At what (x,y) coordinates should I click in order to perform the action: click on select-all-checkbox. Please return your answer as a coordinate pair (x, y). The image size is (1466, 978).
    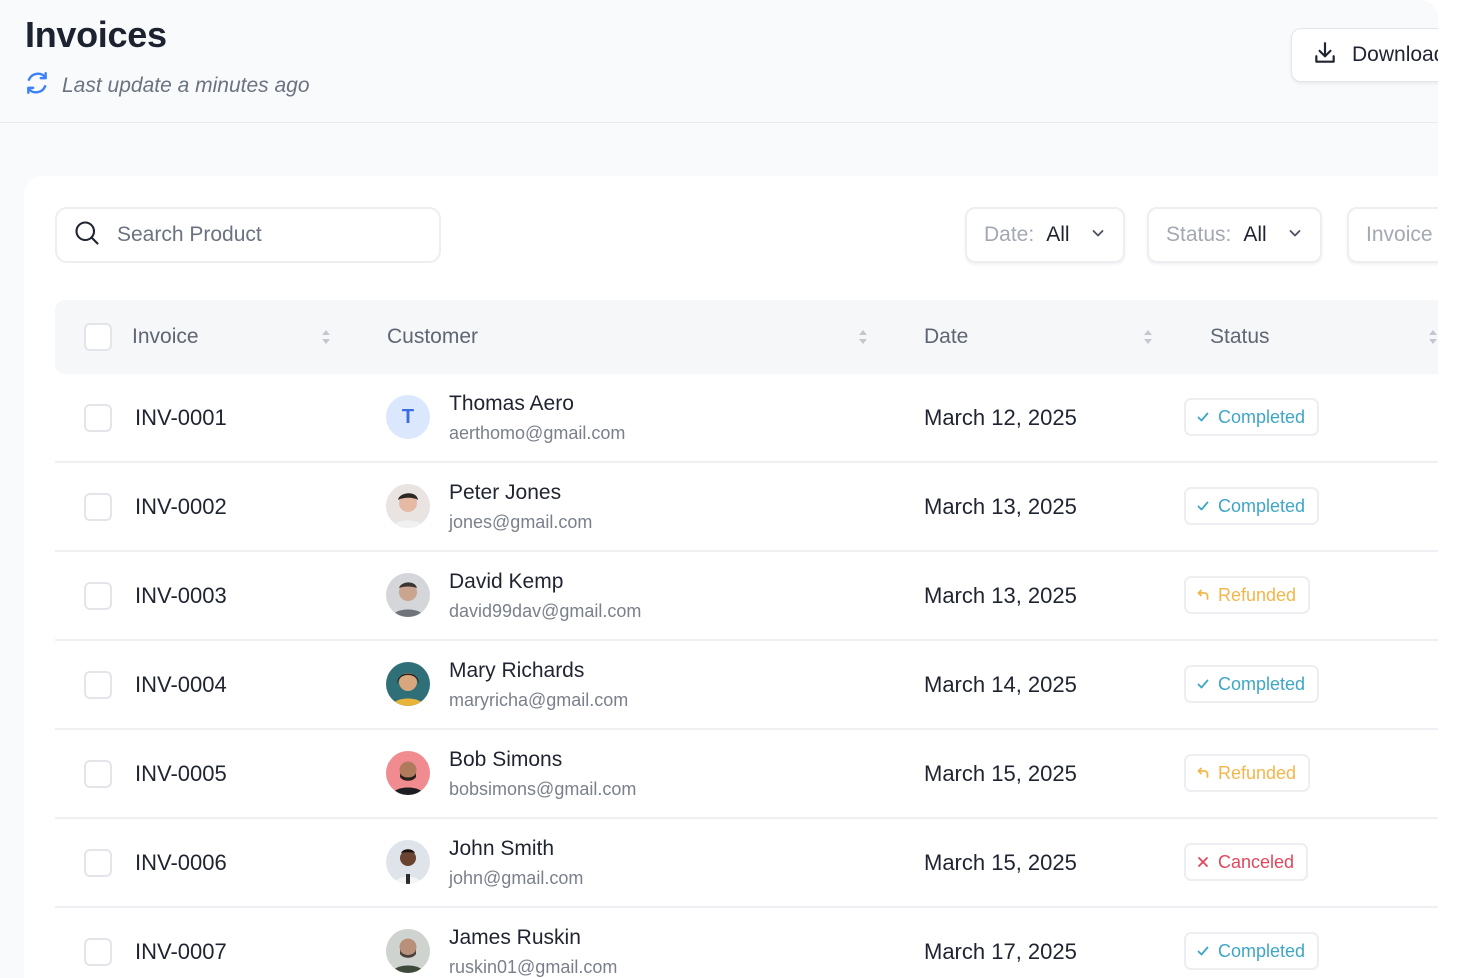
    Looking at the image, I should click on (98, 337).